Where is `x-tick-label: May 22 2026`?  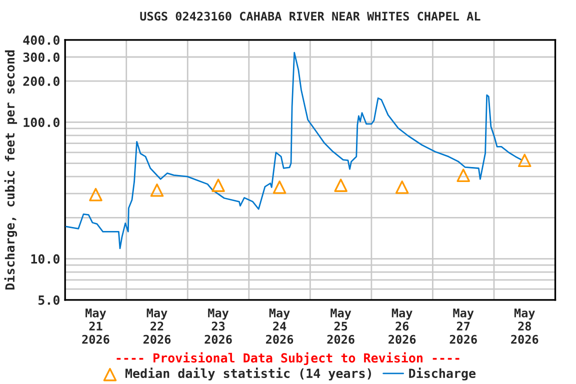 x-tick-label: May 22 2026 is located at coordinates (157, 326).